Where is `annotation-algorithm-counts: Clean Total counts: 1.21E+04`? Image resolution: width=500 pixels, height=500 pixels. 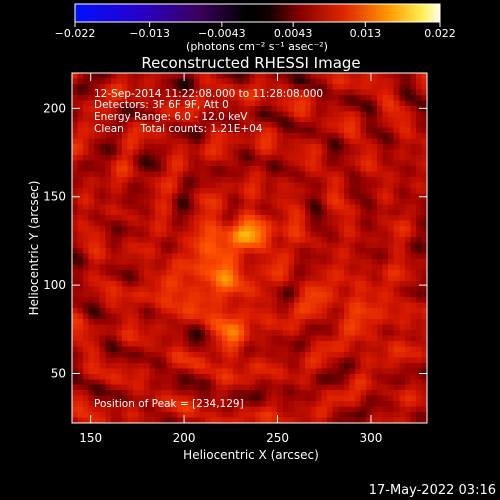
annotation-algorithm-counts: Clean Total counts: 1.21E+04 is located at coordinates (178, 129).